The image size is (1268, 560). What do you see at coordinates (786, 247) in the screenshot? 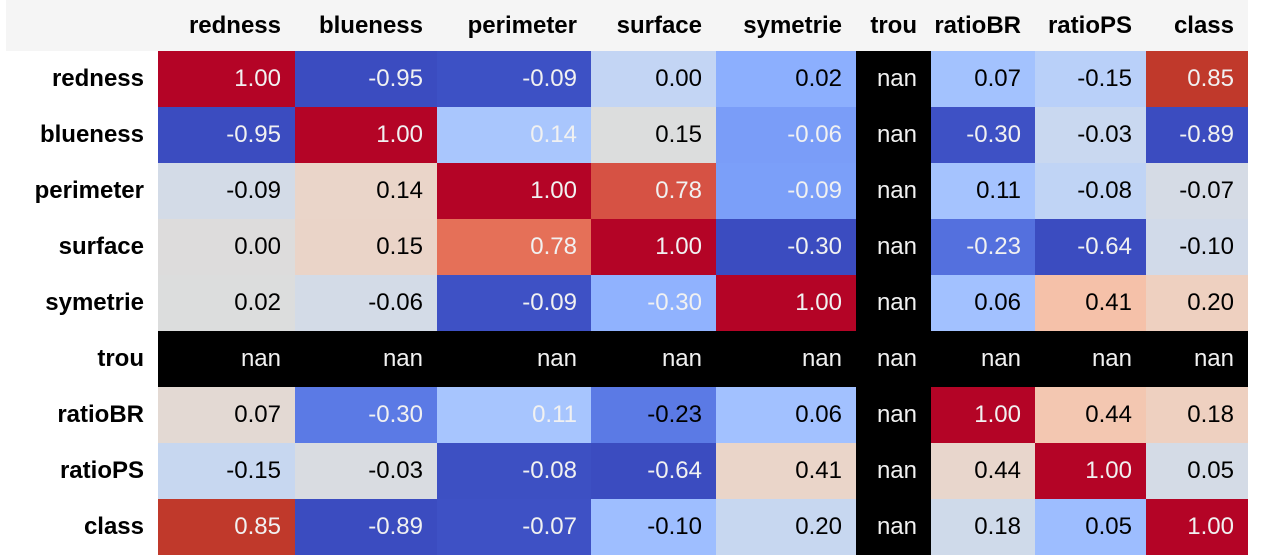
I see `heatmap-cell-surface-symetrie: -0.30` at bounding box center [786, 247].